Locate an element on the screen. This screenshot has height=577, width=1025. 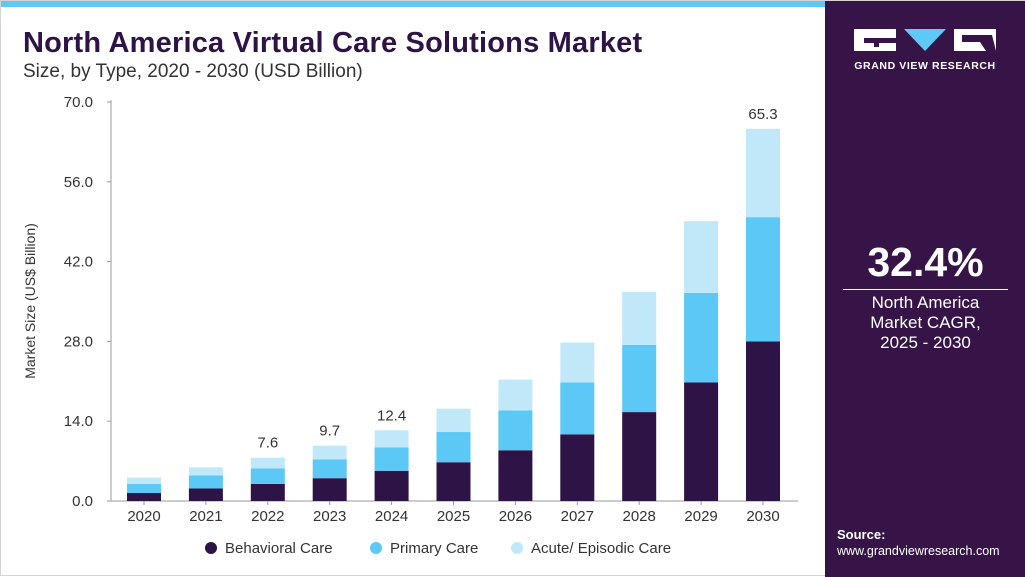
cagr-value: 32.4% is located at coordinates (925, 262).